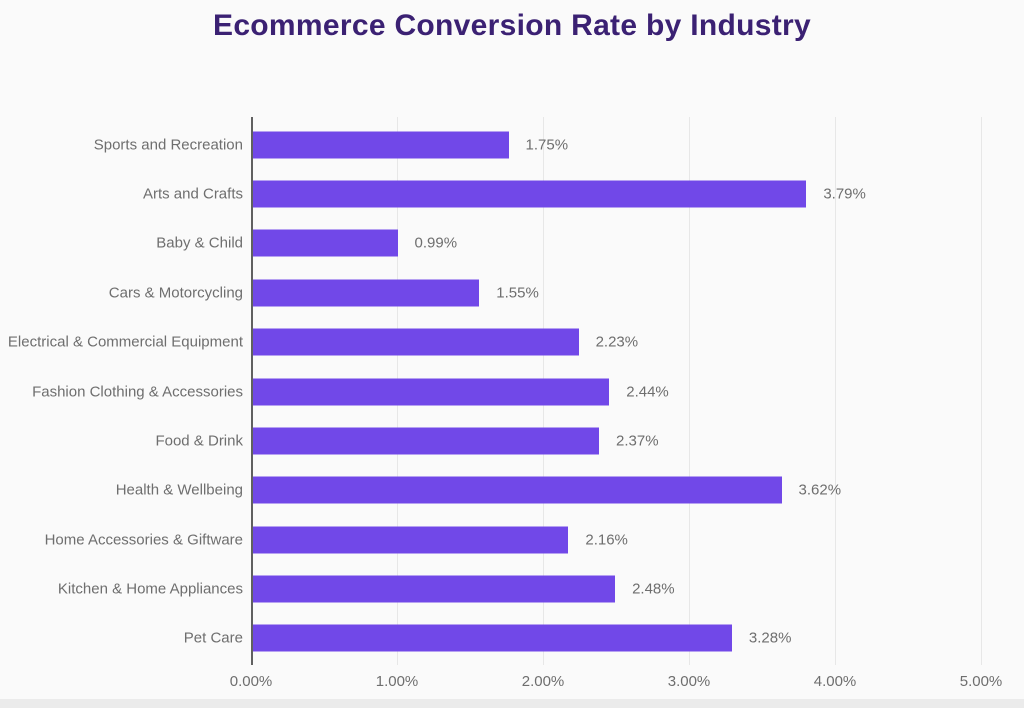 The image size is (1024, 708). I want to click on category-label: Electrical & Commercial Equipment, so click(125, 342).